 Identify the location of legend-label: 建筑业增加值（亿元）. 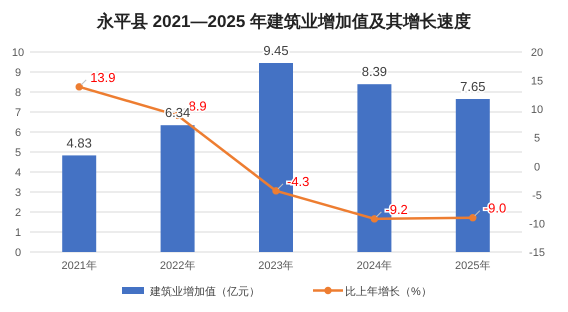
(204, 291).